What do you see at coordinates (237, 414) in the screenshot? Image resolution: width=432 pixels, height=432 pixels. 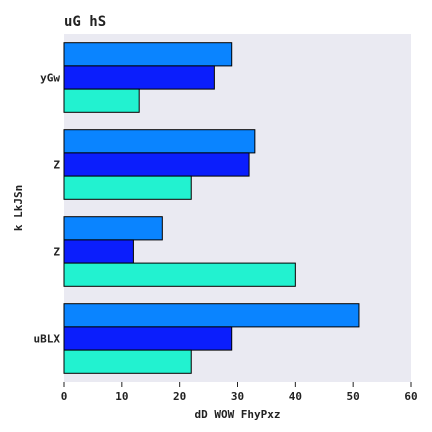 I see `x-axis-label: dD WOW FhyPxz` at bounding box center [237, 414].